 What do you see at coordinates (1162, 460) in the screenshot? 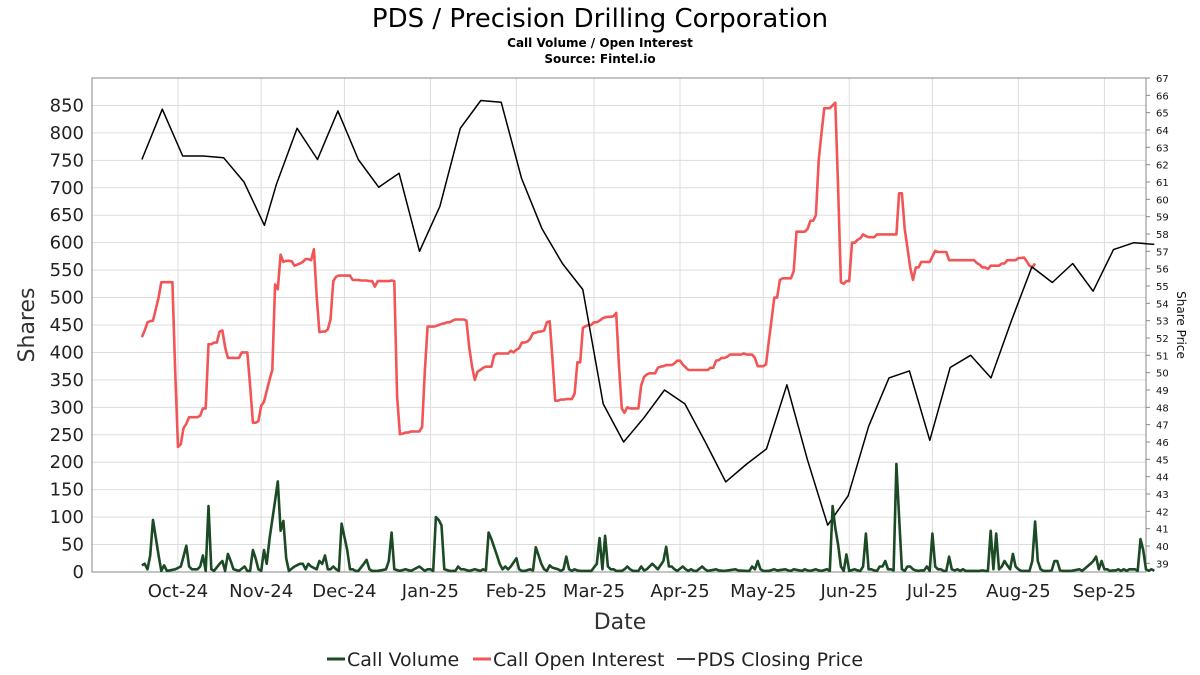
I see `y-tick-right: 45` at bounding box center [1162, 460].